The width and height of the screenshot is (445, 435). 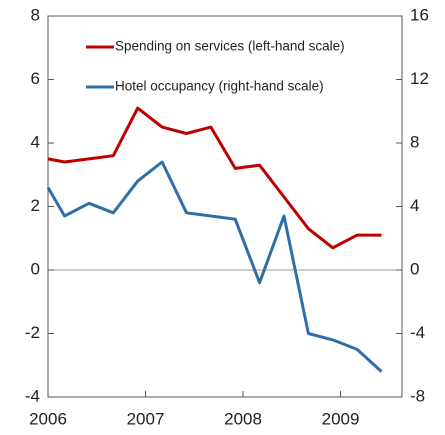 What do you see at coordinates (35, 268) in the screenshot?
I see `y-tick-label: 0` at bounding box center [35, 268].